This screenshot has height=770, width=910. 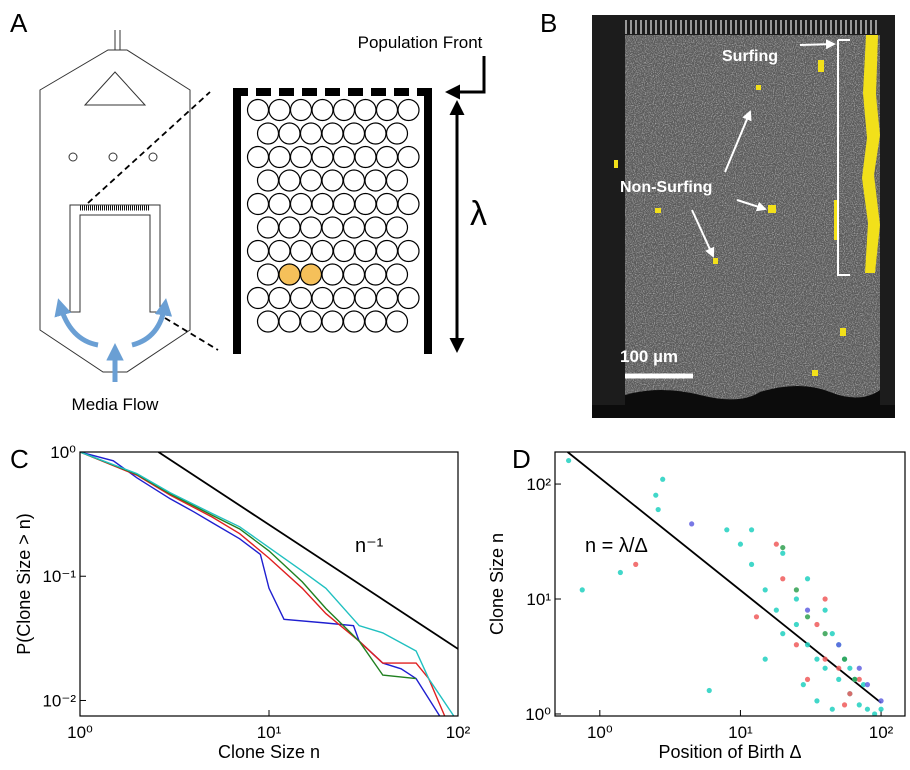 I want to click on dark-edge, so click(x=743, y=402).